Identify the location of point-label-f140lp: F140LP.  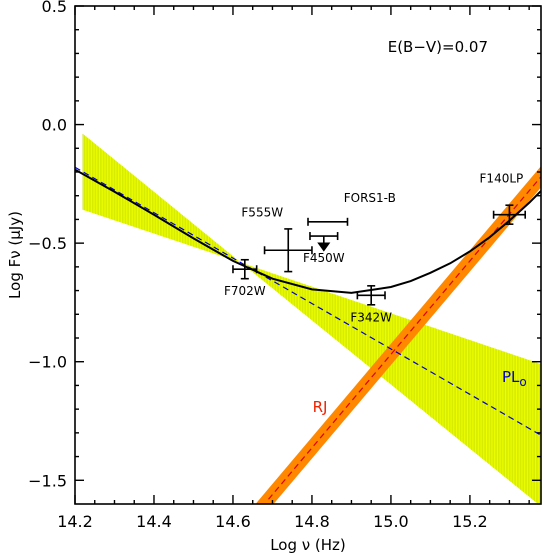
(502, 179).